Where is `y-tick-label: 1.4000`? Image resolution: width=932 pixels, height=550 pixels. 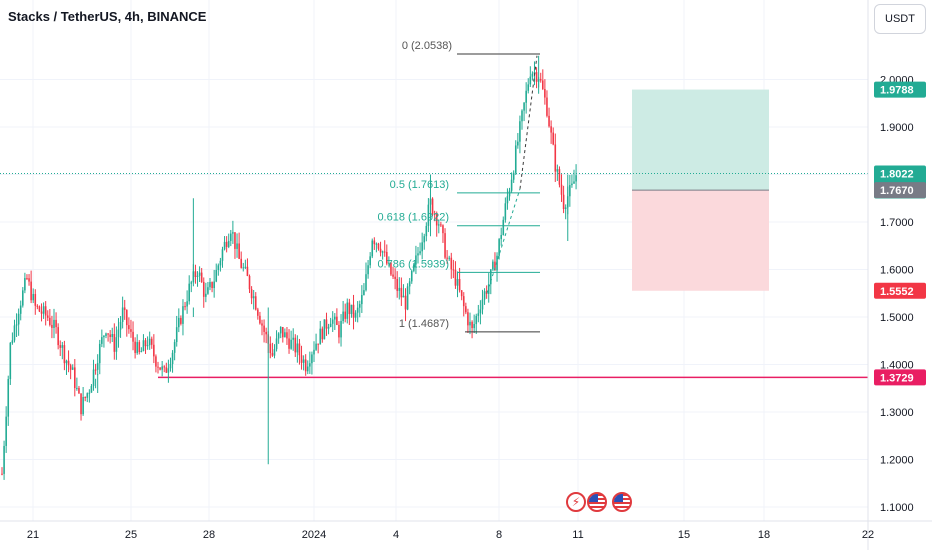
y-tick-label: 1.4000 is located at coordinates (897, 366).